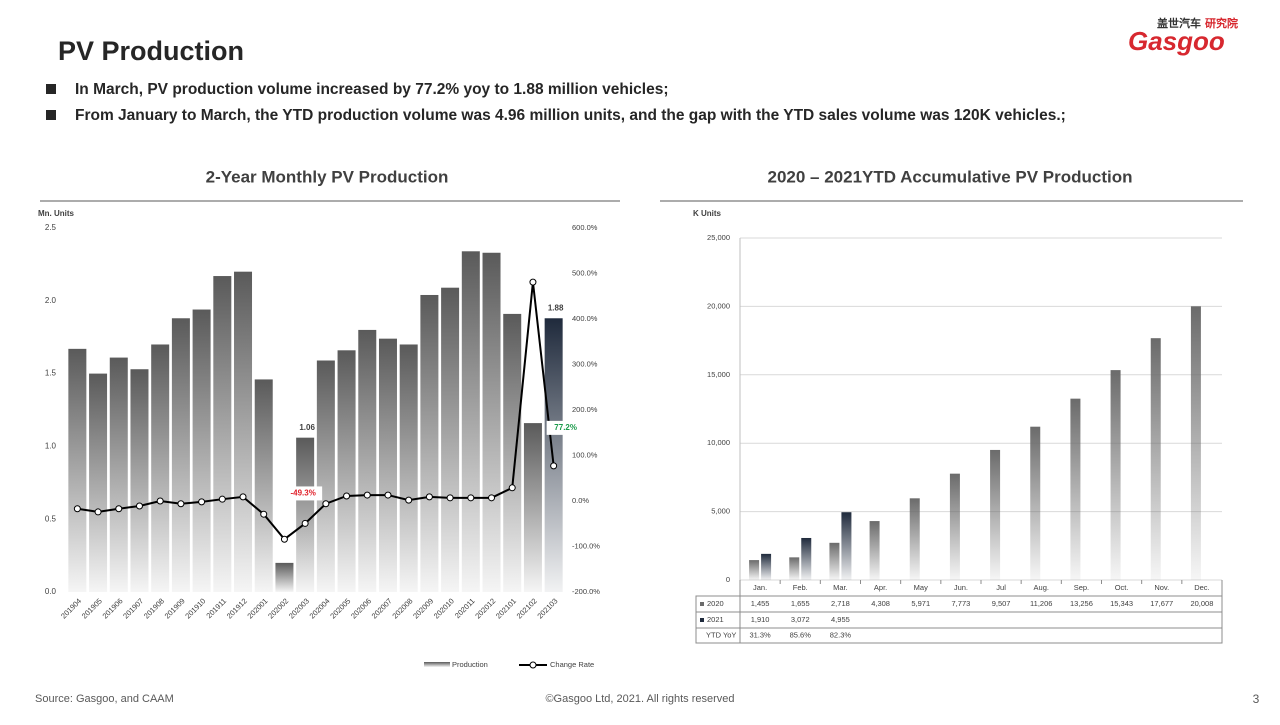  Describe the element at coordinates (299, 608) in the screenshot. I see `x-tick-label: 202003` at that location.